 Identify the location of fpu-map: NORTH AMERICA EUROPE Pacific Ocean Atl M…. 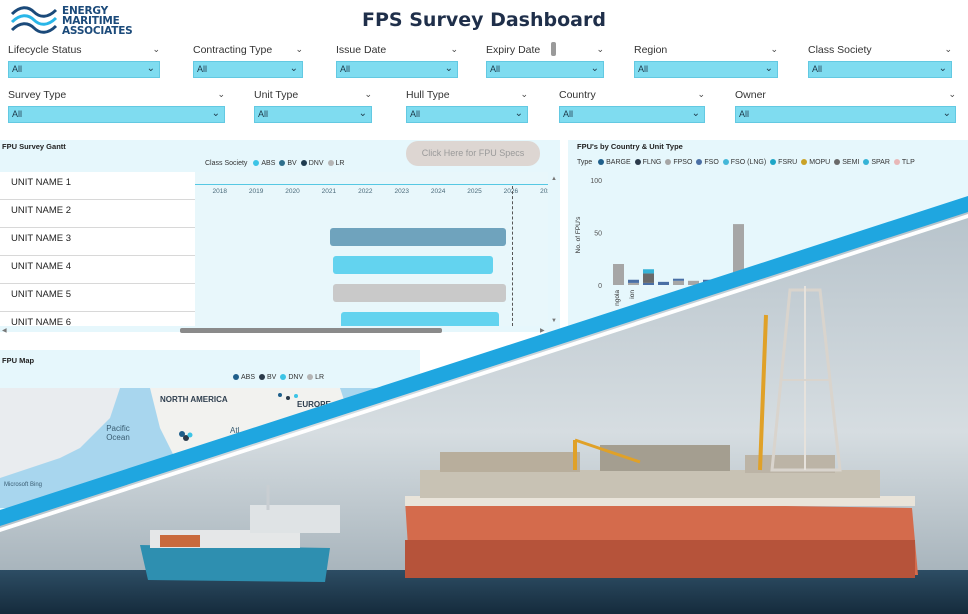
(210, 448).